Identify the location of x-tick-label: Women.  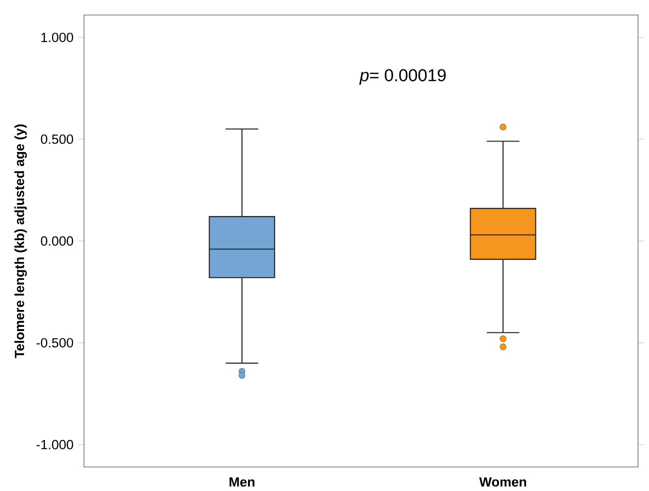
(502, 482).